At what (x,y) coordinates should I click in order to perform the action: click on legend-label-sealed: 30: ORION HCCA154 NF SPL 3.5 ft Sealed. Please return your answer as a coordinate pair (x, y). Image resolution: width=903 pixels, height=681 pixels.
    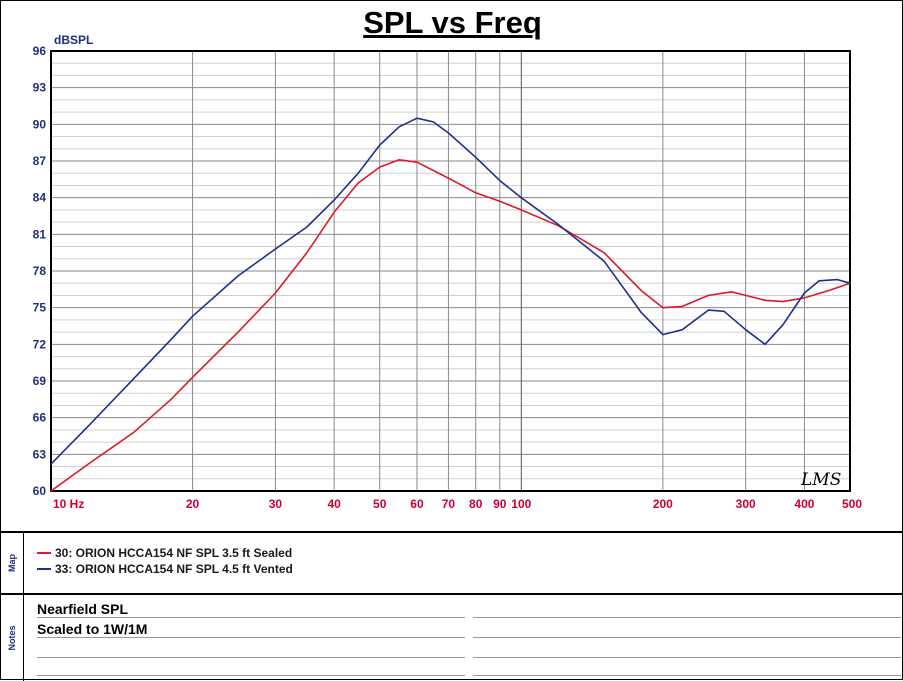
    Looking at the image, I should click on (174, 553).